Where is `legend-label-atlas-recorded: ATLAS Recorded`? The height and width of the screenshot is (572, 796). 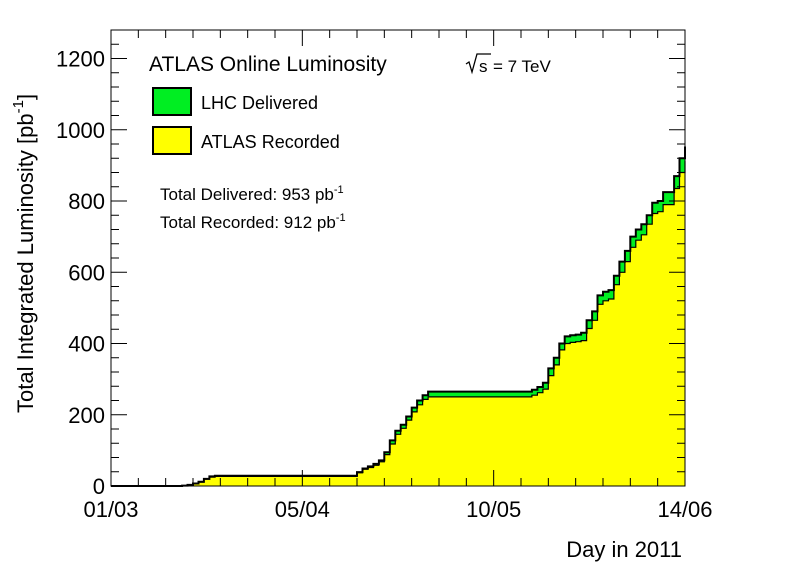
legend-label-atlas-recorded: ATLAS Recorded is located at coordinates (270, 142).